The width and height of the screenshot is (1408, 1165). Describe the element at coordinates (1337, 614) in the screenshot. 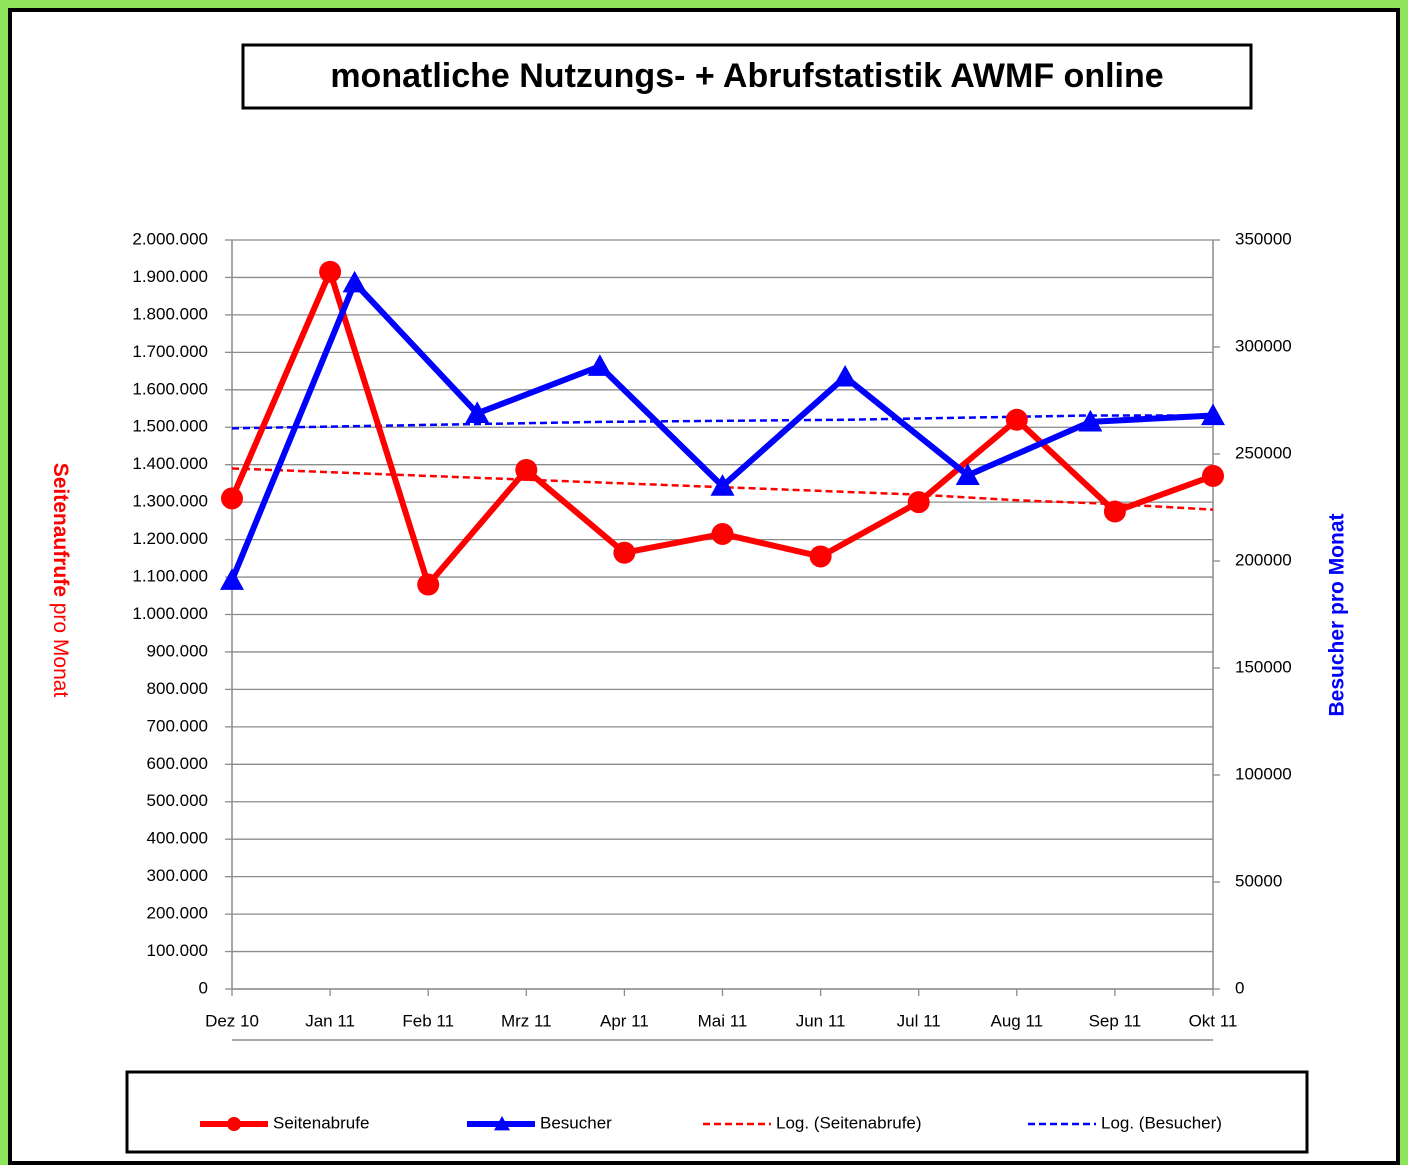

I see `y2-axis-title: Besucher pro Monat` at that location.